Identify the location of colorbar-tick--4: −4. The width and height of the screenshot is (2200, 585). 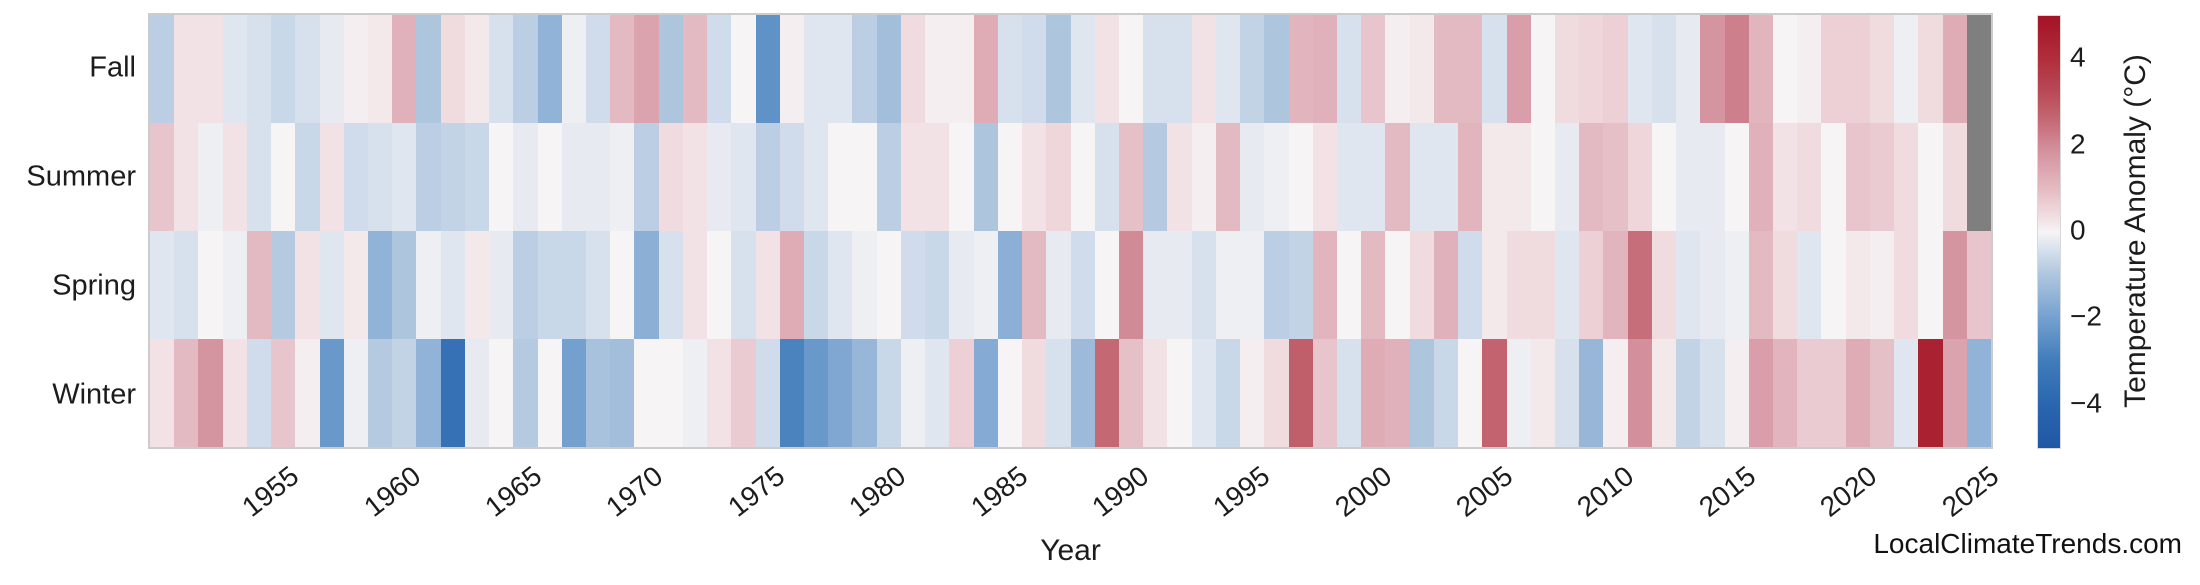
(2086, 403).